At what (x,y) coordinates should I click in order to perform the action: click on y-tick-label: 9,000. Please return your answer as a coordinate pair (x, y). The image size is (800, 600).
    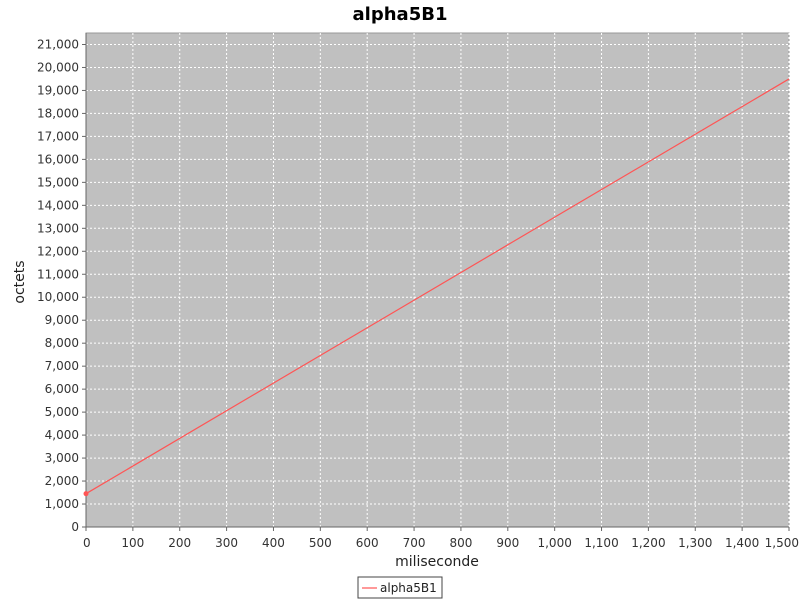
    Looking at the image, I should click on (62, 320).